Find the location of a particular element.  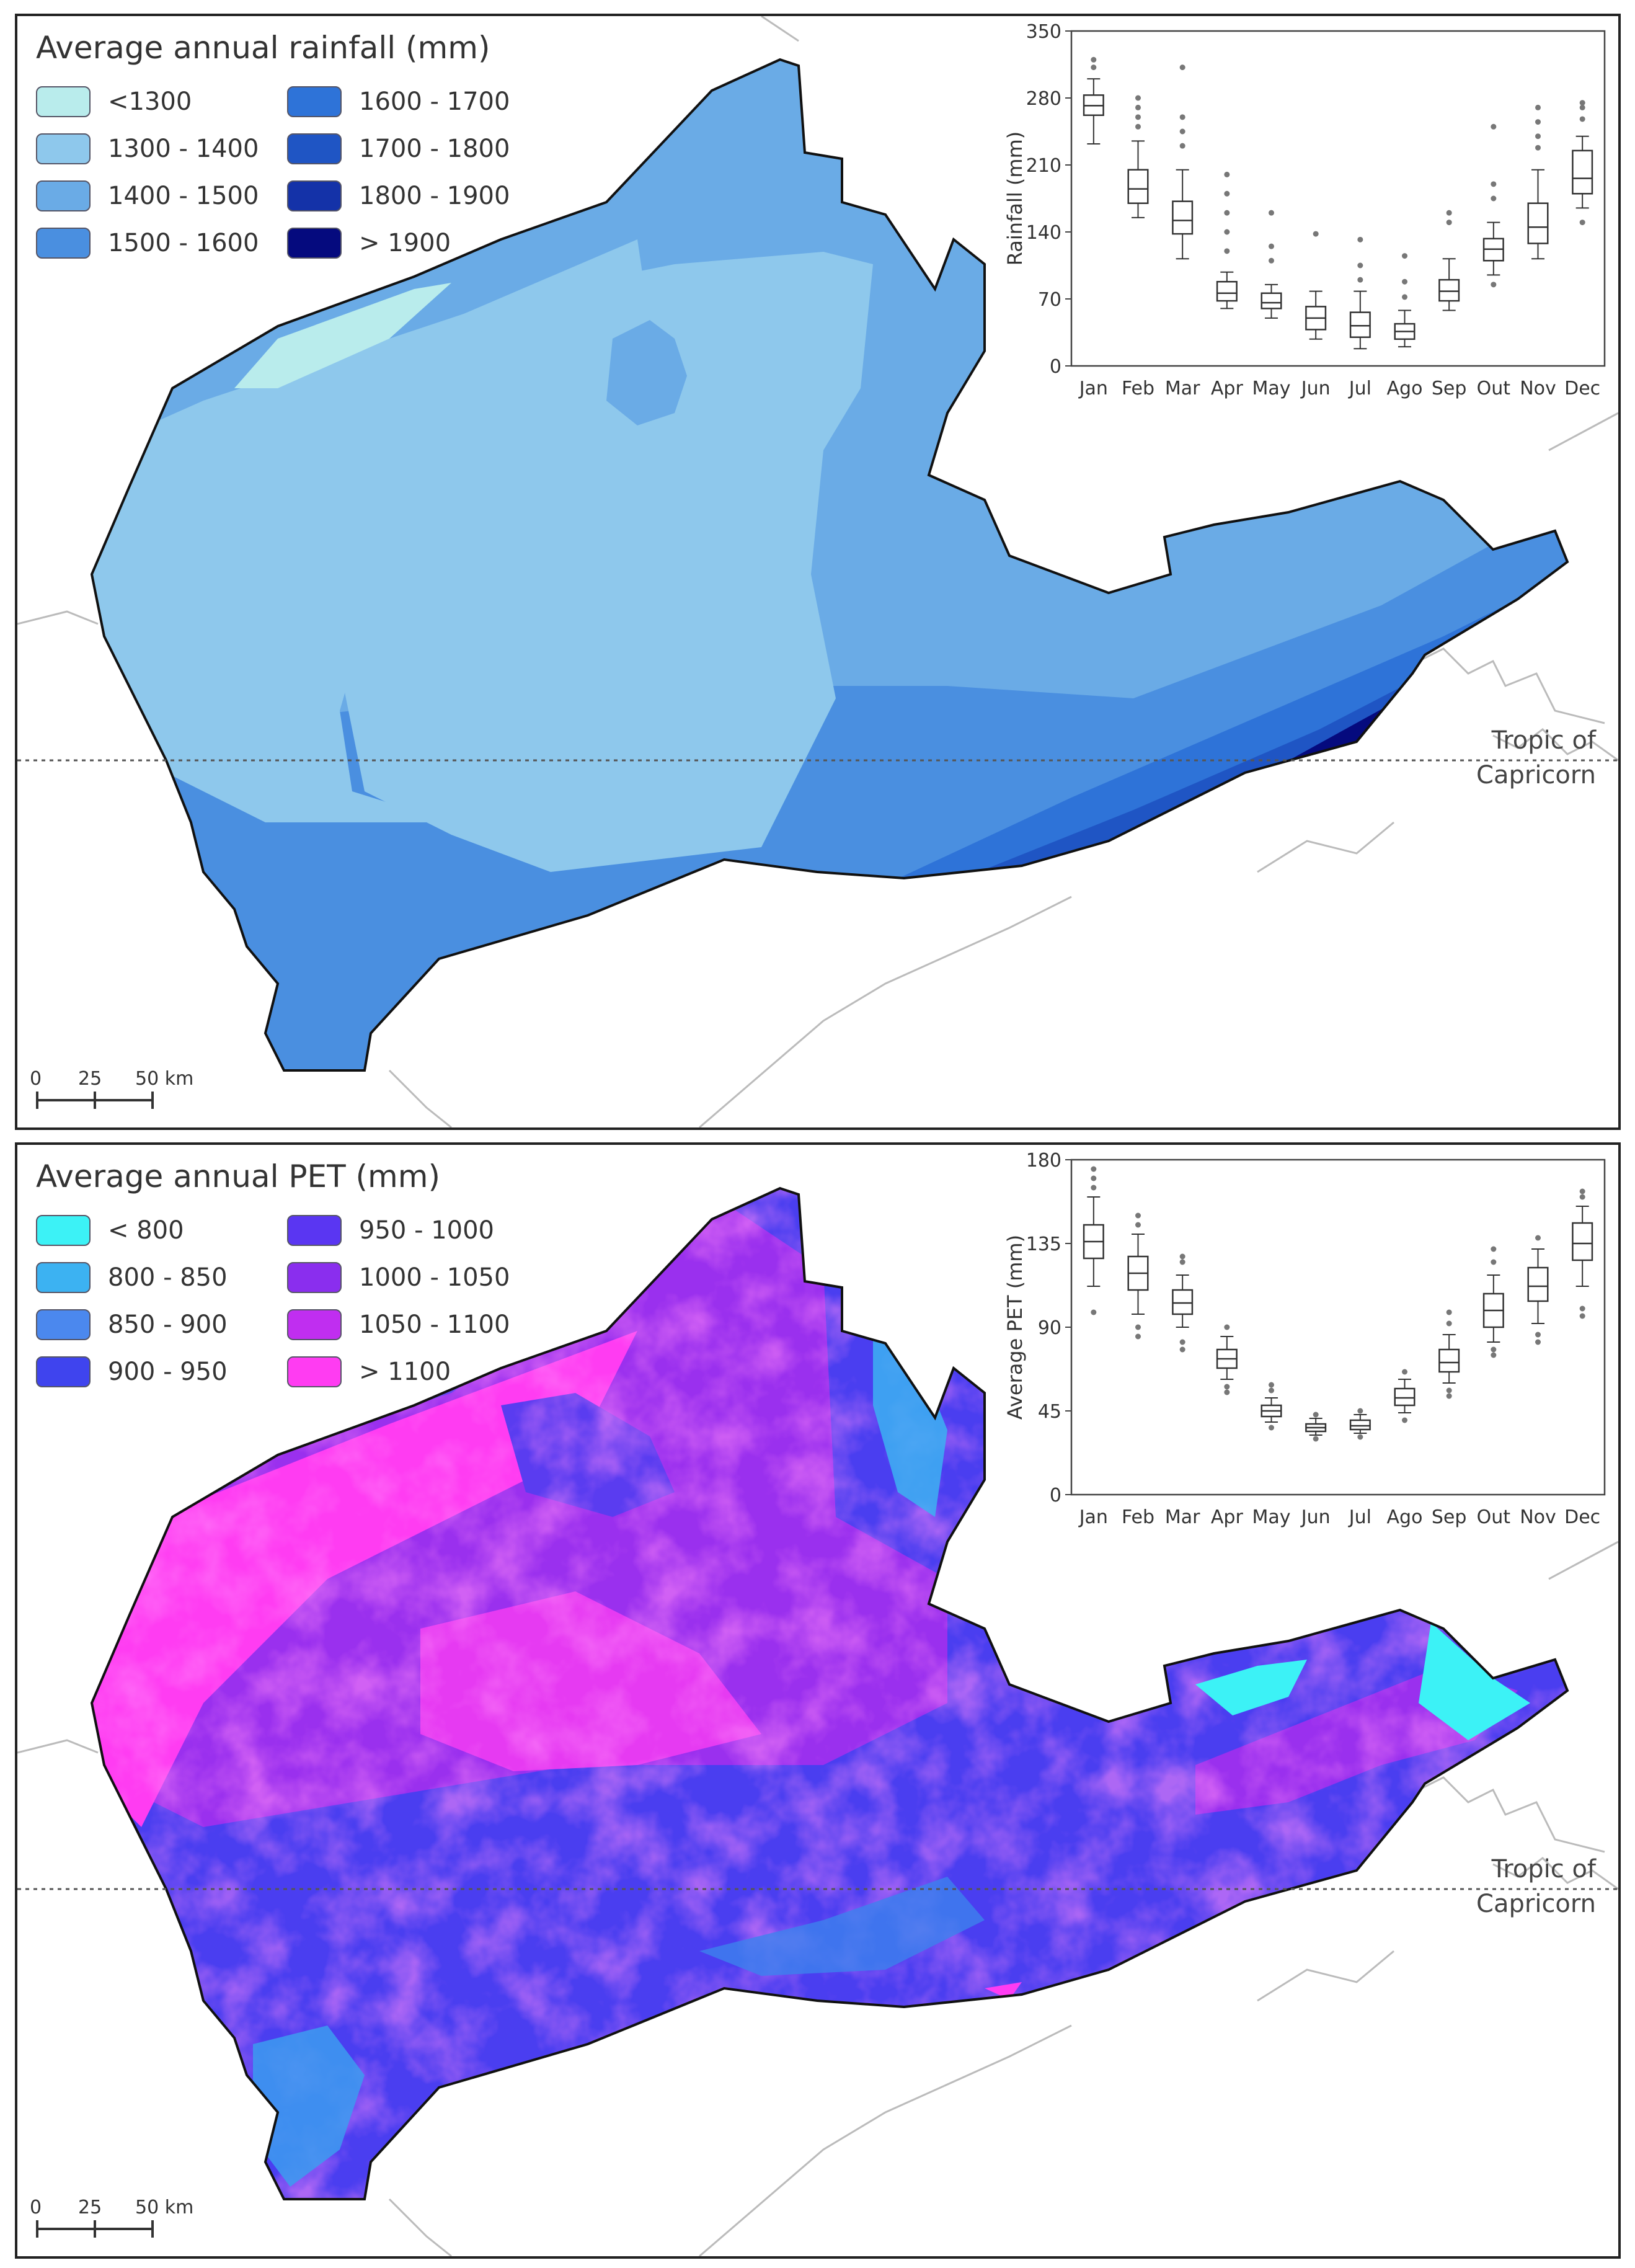

legend-item: 1050 - 1100 is located at coordinates (412, 1324).